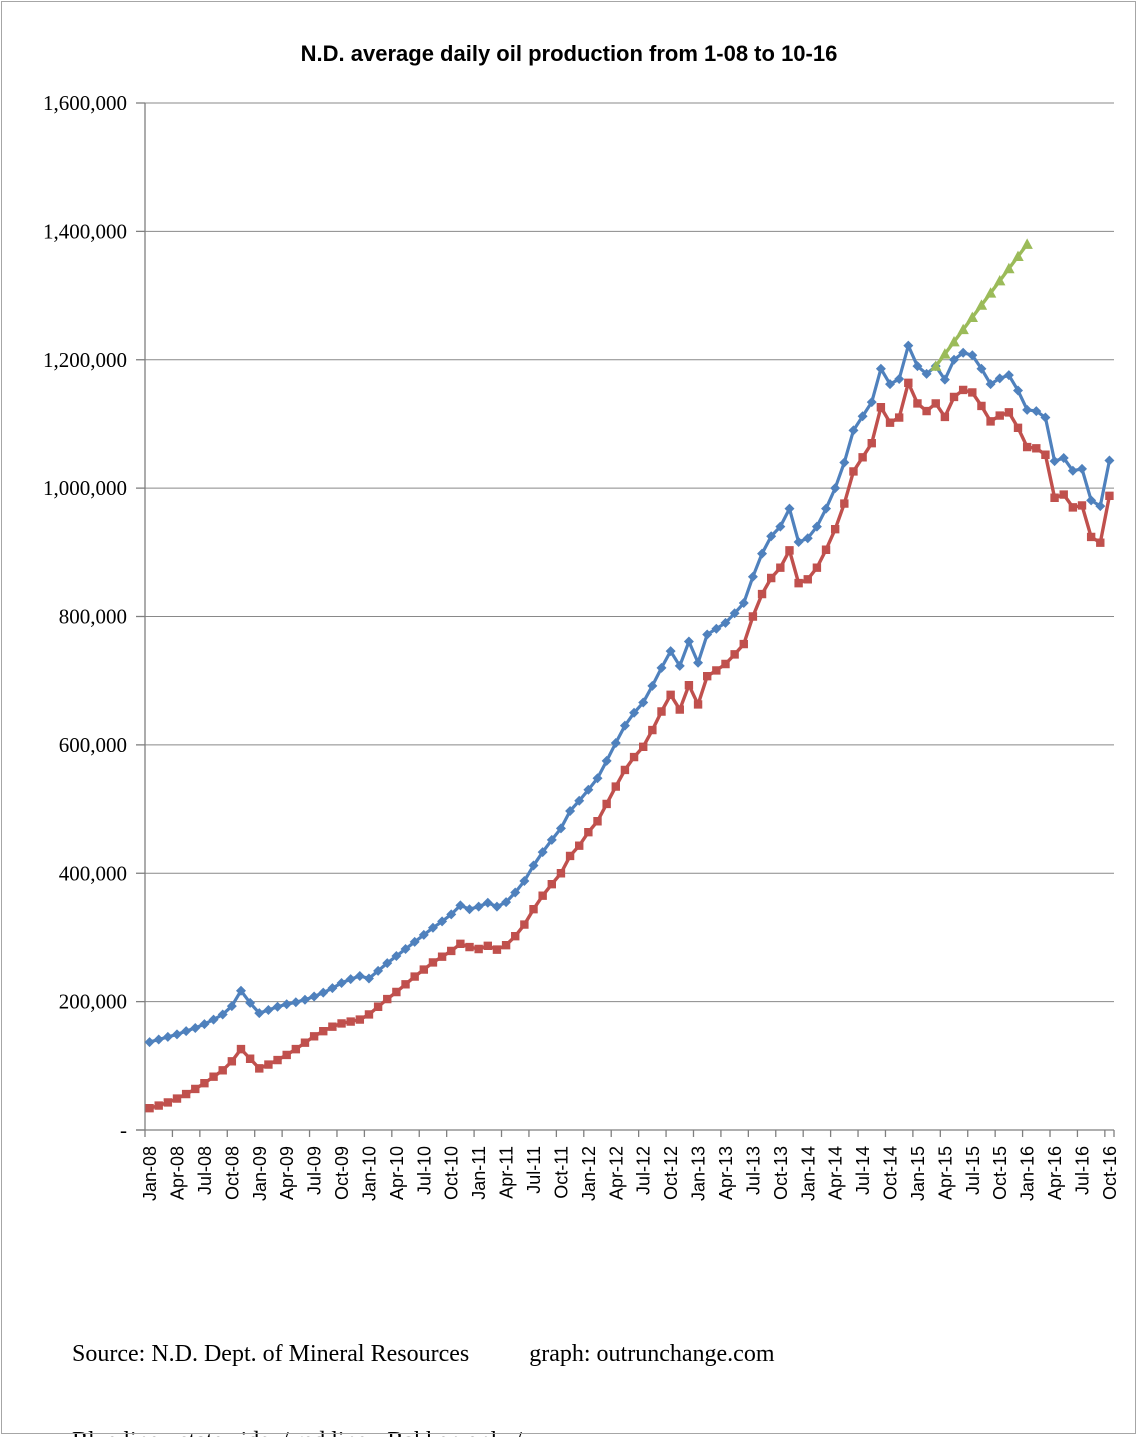 The height and width of the screenshot is (1437, 1138). Describe the element at coordinates (93, 873) in the screenshot. I see `y-axis-label: 400,000` at that location.